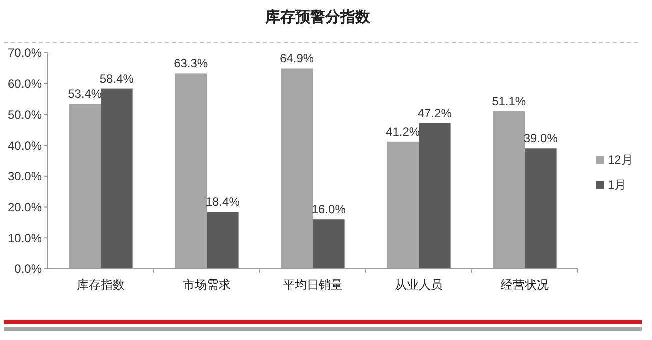 The image size is (652, 340). I want to click on text: 18.4%, so click(223, 202).